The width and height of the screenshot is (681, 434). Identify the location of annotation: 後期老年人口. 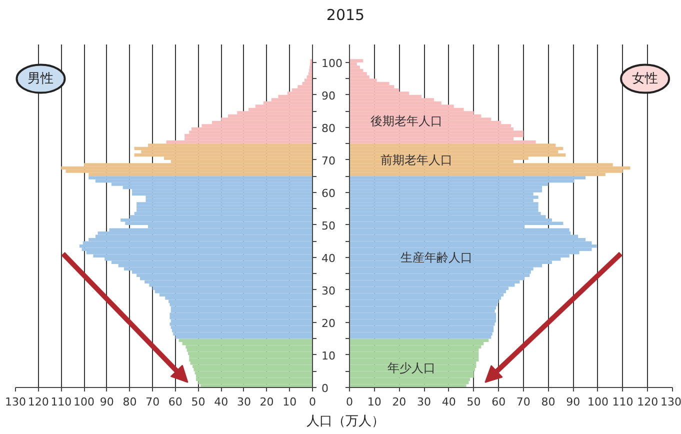
(406, 121).